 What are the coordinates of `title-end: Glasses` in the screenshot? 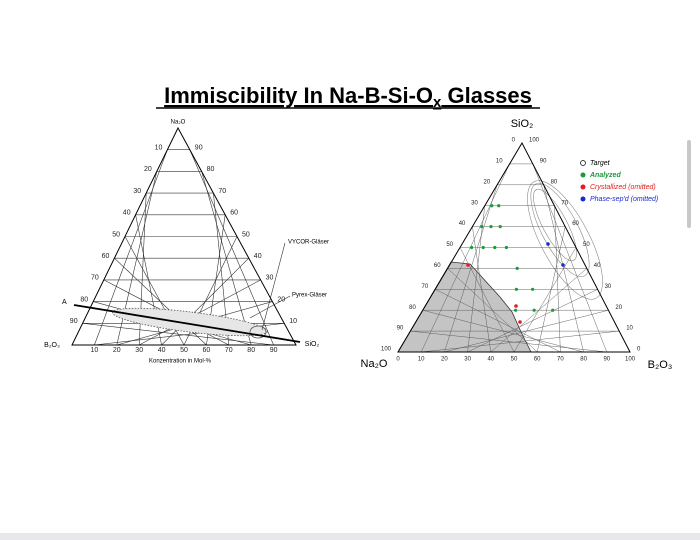 It's located at (486, 95).